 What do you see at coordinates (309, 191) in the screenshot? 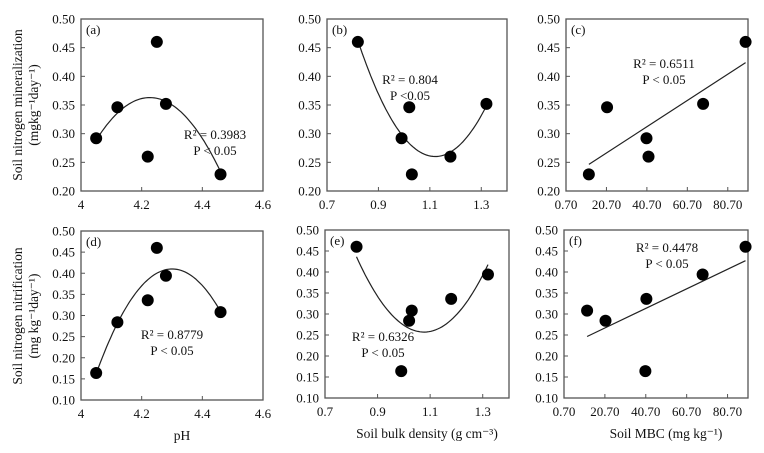
I see `panel-b-ytick-label: 0.20` at bounding box center [309, 191].